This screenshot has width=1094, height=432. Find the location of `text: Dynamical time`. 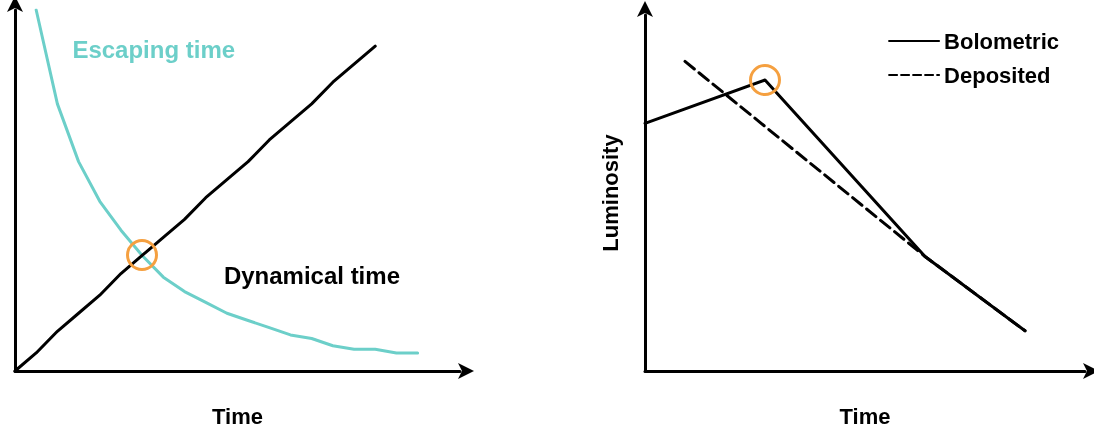

text: Dynamical time is located at coordinates (311, 276).